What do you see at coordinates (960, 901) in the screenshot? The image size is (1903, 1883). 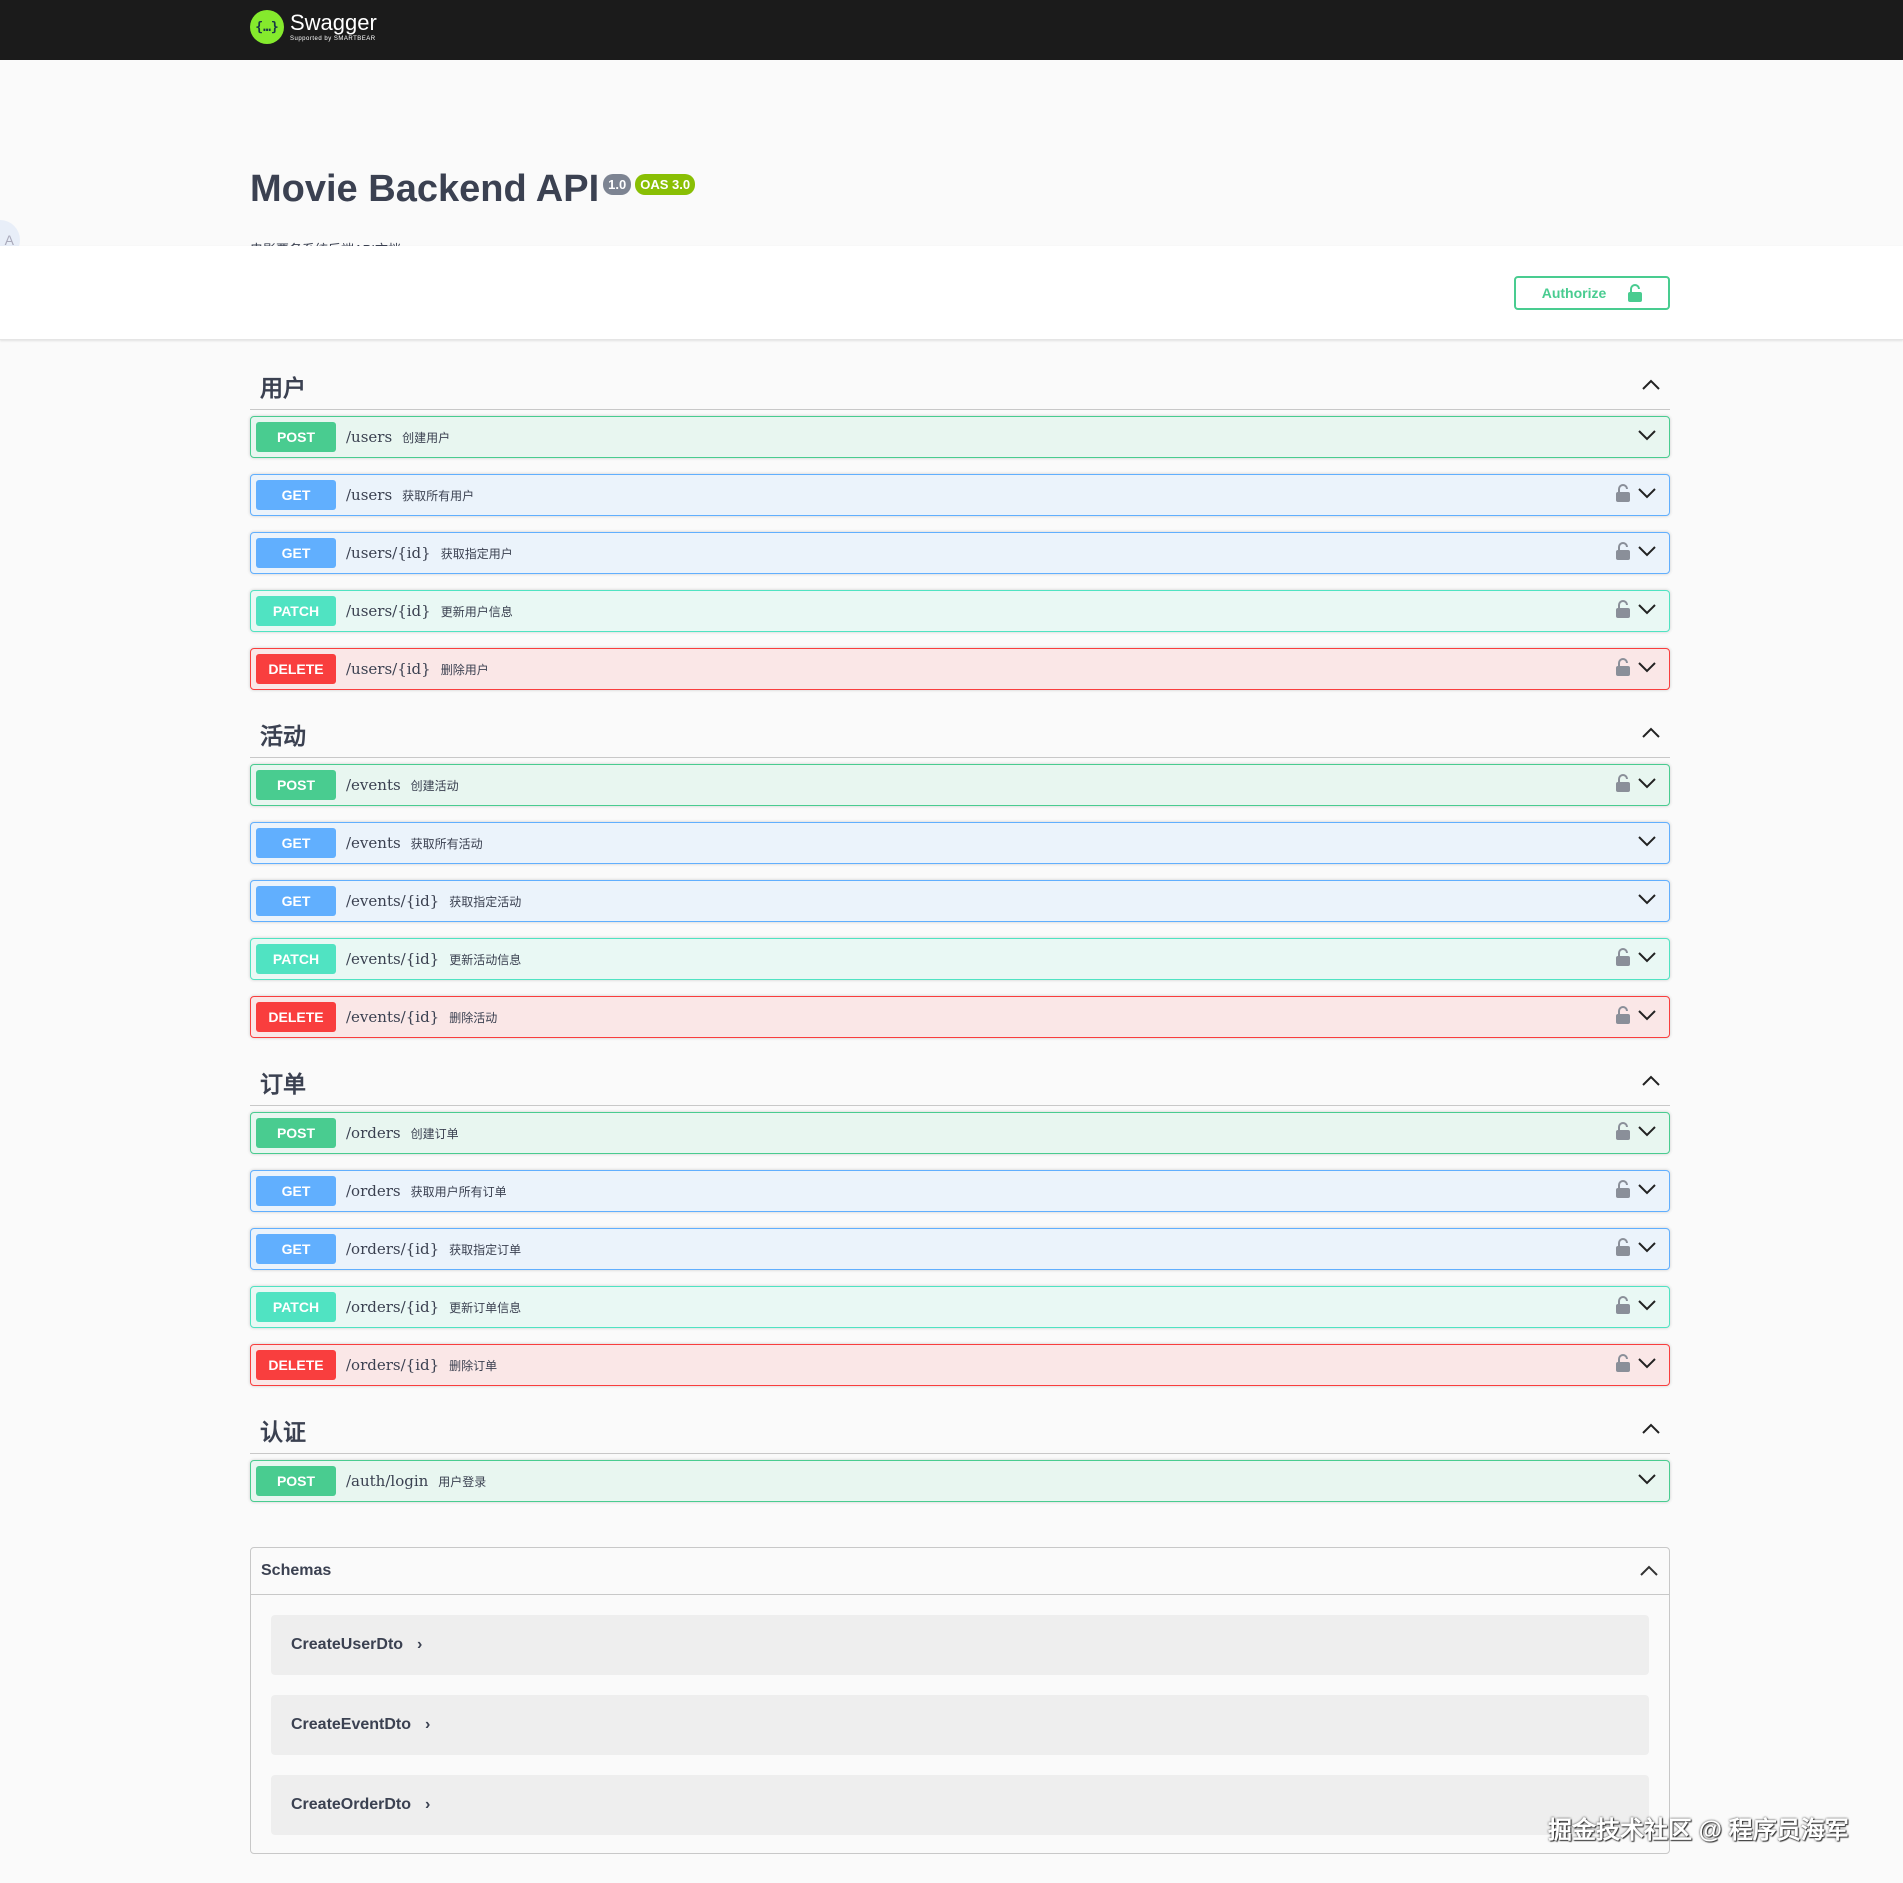 I see `operation-row: GET /events/{id} 获取指定活动` at bounding box center [960, 901].